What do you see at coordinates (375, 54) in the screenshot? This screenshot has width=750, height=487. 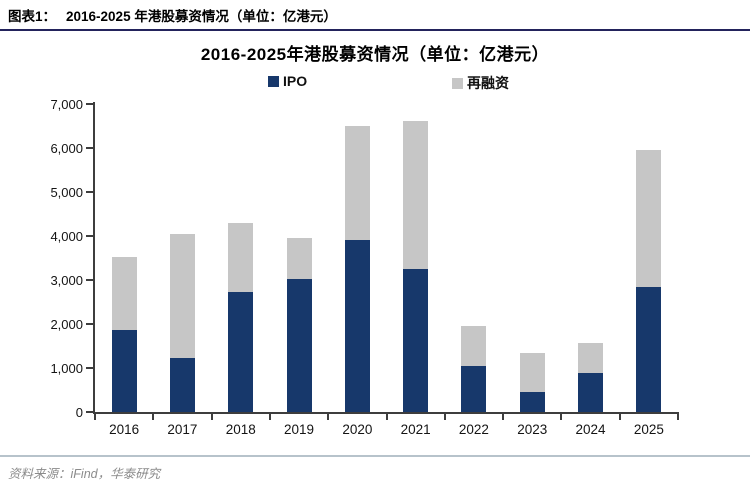 I see `chart-title: 2016-2025年港股募资情况（单位：亿港元）` at bounding box center [375, 54].